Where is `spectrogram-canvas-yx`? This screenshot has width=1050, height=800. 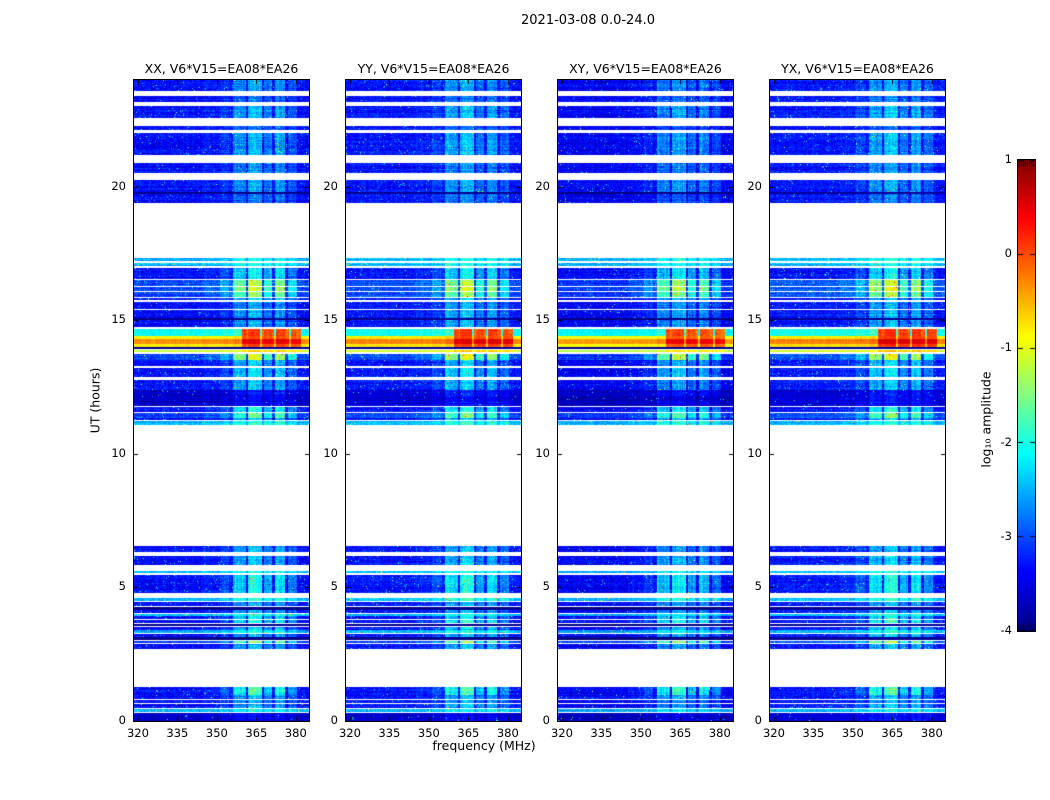 spectrogram-canvas-yx is located at coordinates (857, 400).